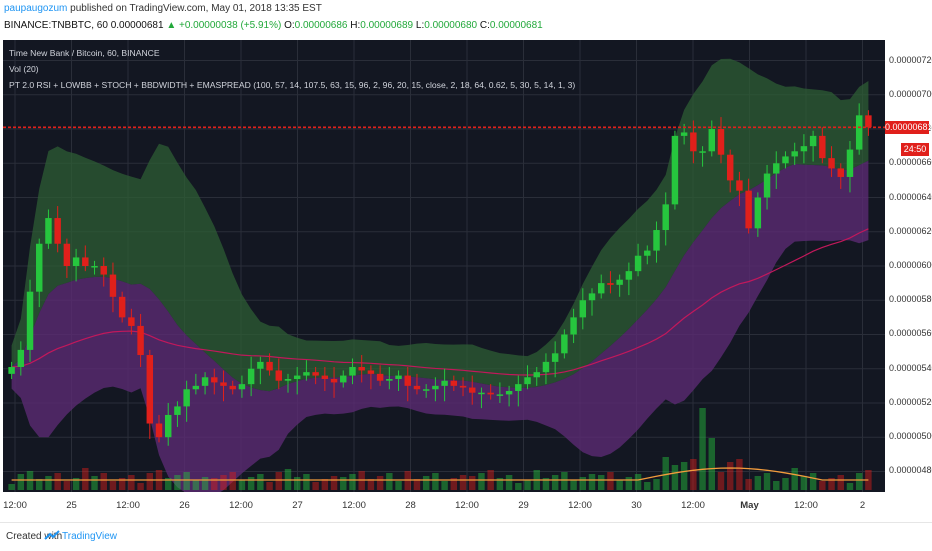 The height and width of the screenshot is (551, 932). What do you see at coordinates (410, 505) in the screenshot?
I see `time-tick-label: 28` at bounding box center [410, 505].